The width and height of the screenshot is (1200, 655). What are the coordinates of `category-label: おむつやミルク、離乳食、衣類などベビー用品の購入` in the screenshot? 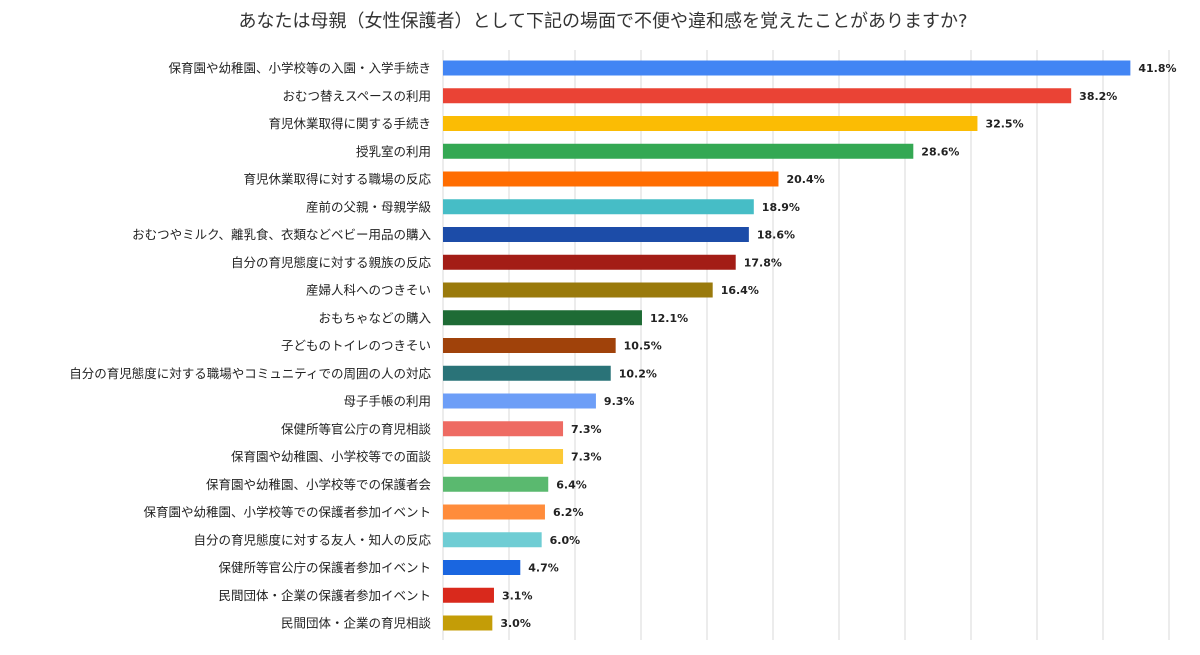 It's located at (281, 234).